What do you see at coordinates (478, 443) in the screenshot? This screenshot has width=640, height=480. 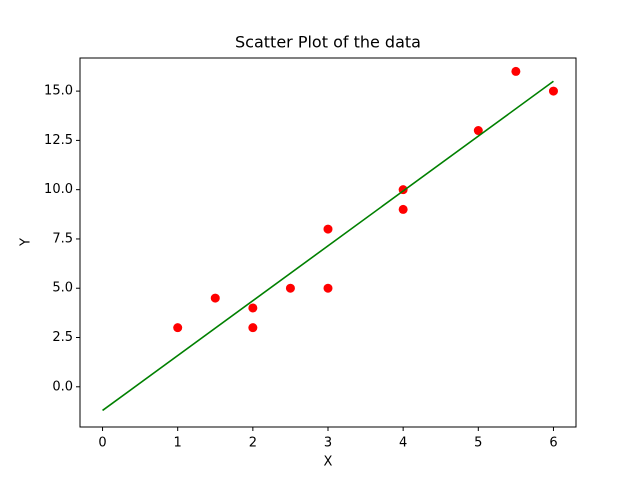 I see `x-tick-label: 5` at bounding box center [478, 443].